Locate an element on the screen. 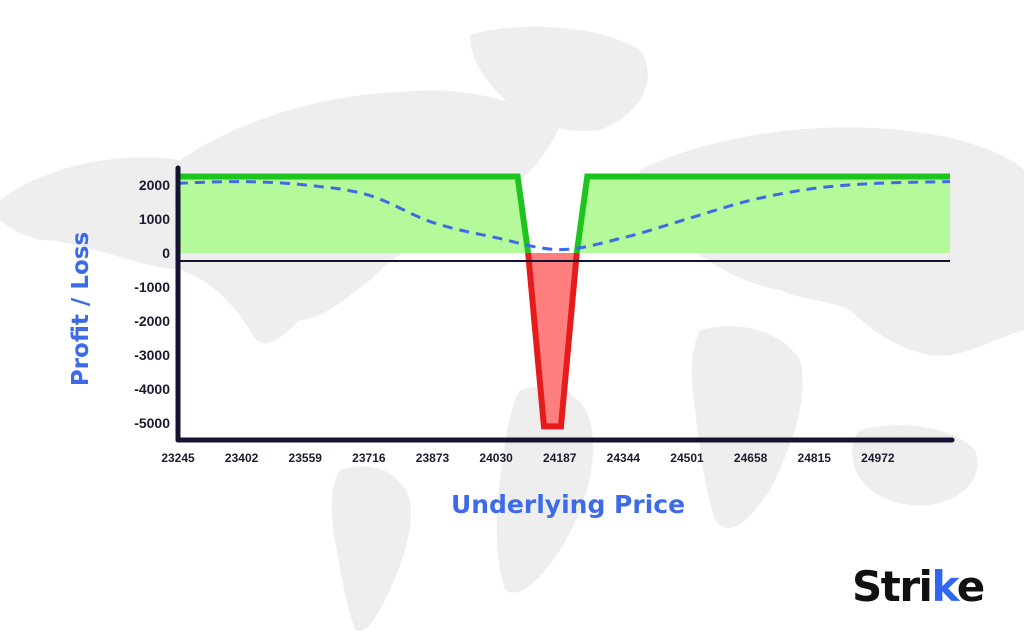 This screenshot has height=640, width=1024. dashed-curve is located at coordinates (564, 216).